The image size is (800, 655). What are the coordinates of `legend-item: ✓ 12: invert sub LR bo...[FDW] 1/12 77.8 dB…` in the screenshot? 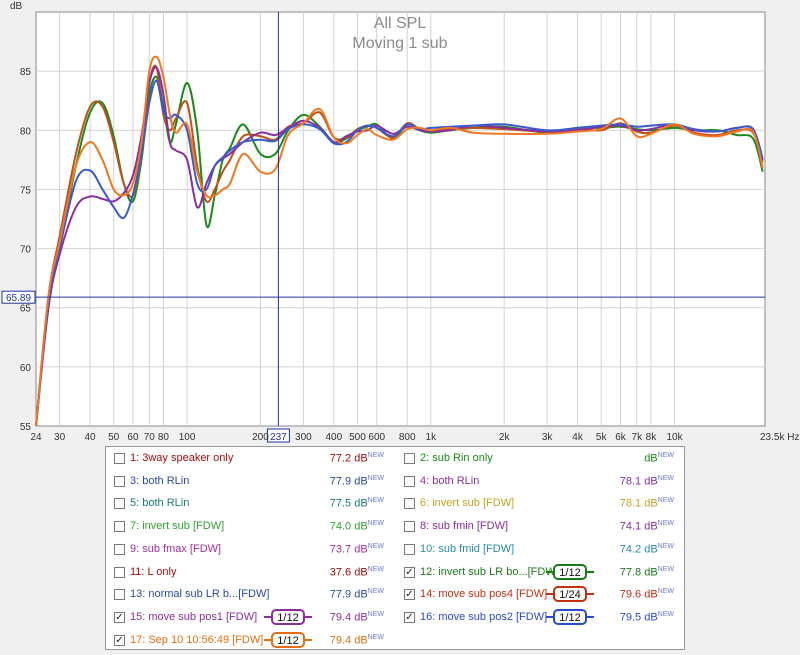 It's located at (541, 573).